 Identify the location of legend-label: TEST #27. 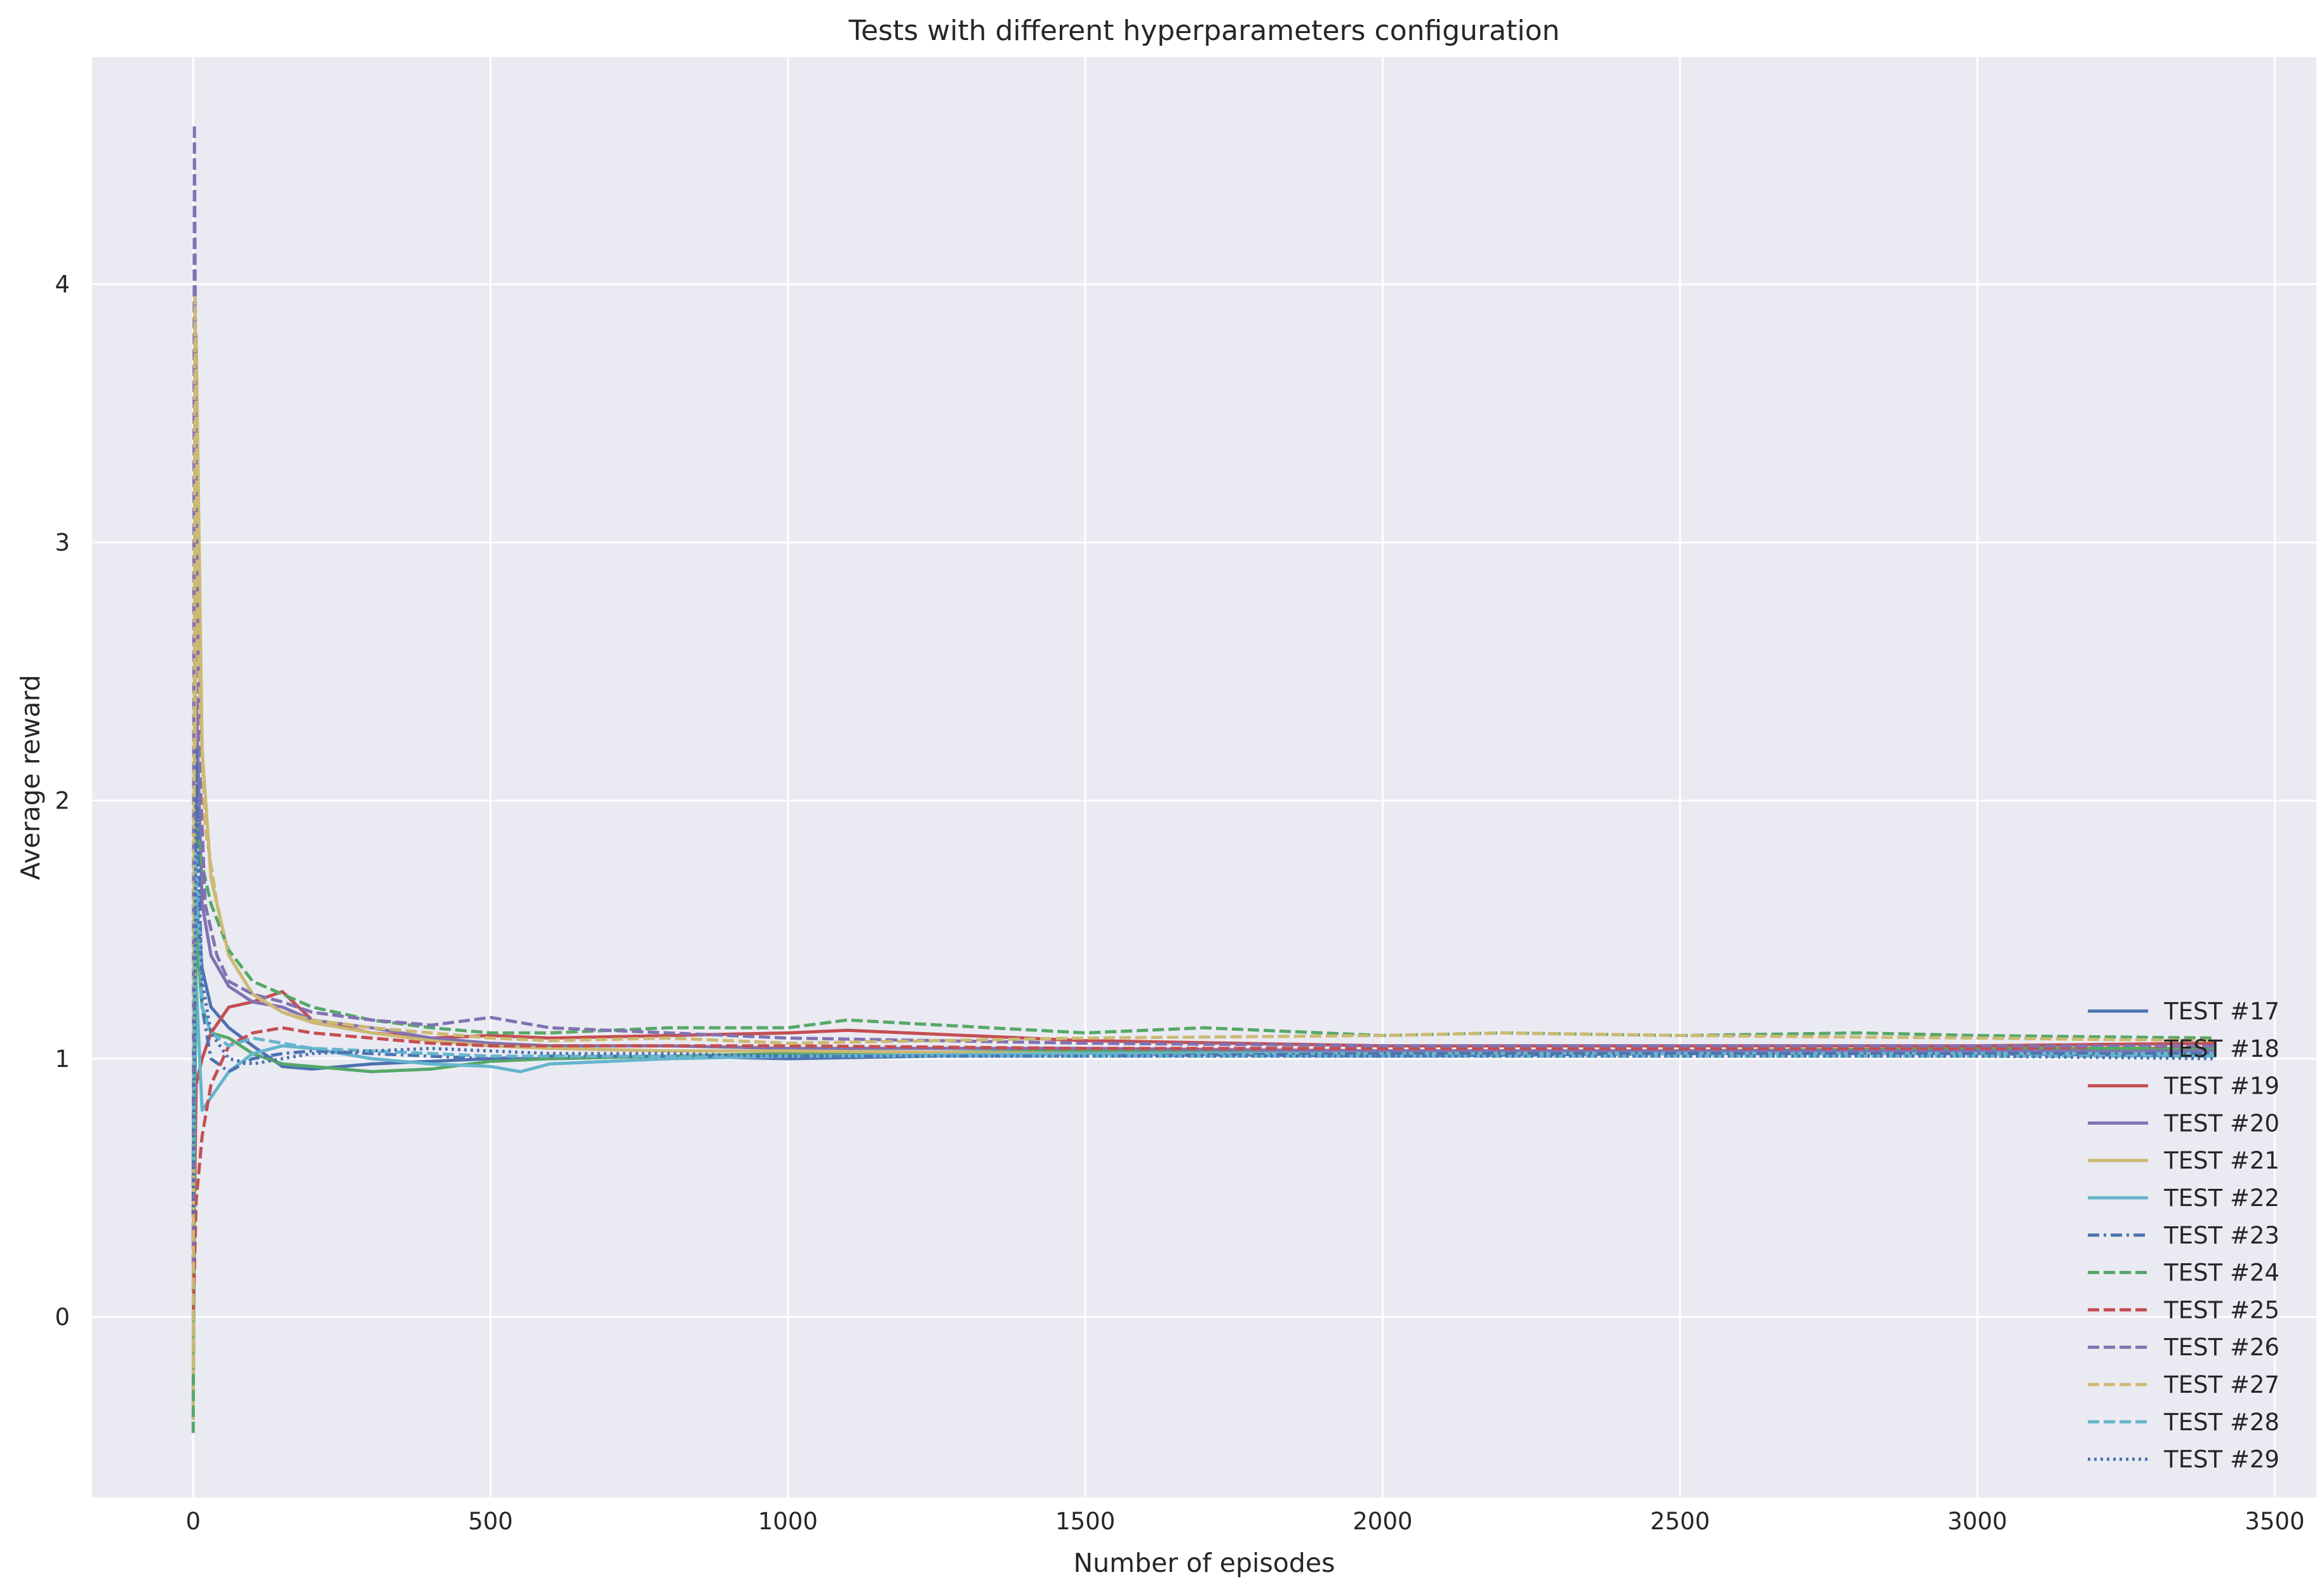
(2221, 1384).